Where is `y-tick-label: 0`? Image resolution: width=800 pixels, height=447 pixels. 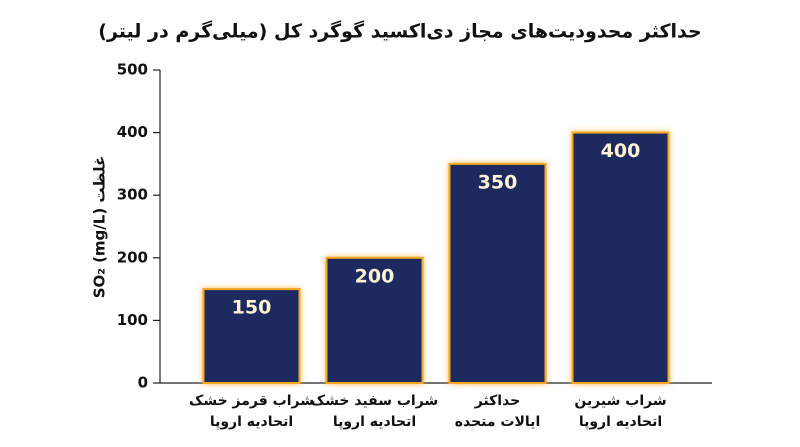
y-tick-label: 0 is located at coordinates (143, 383).